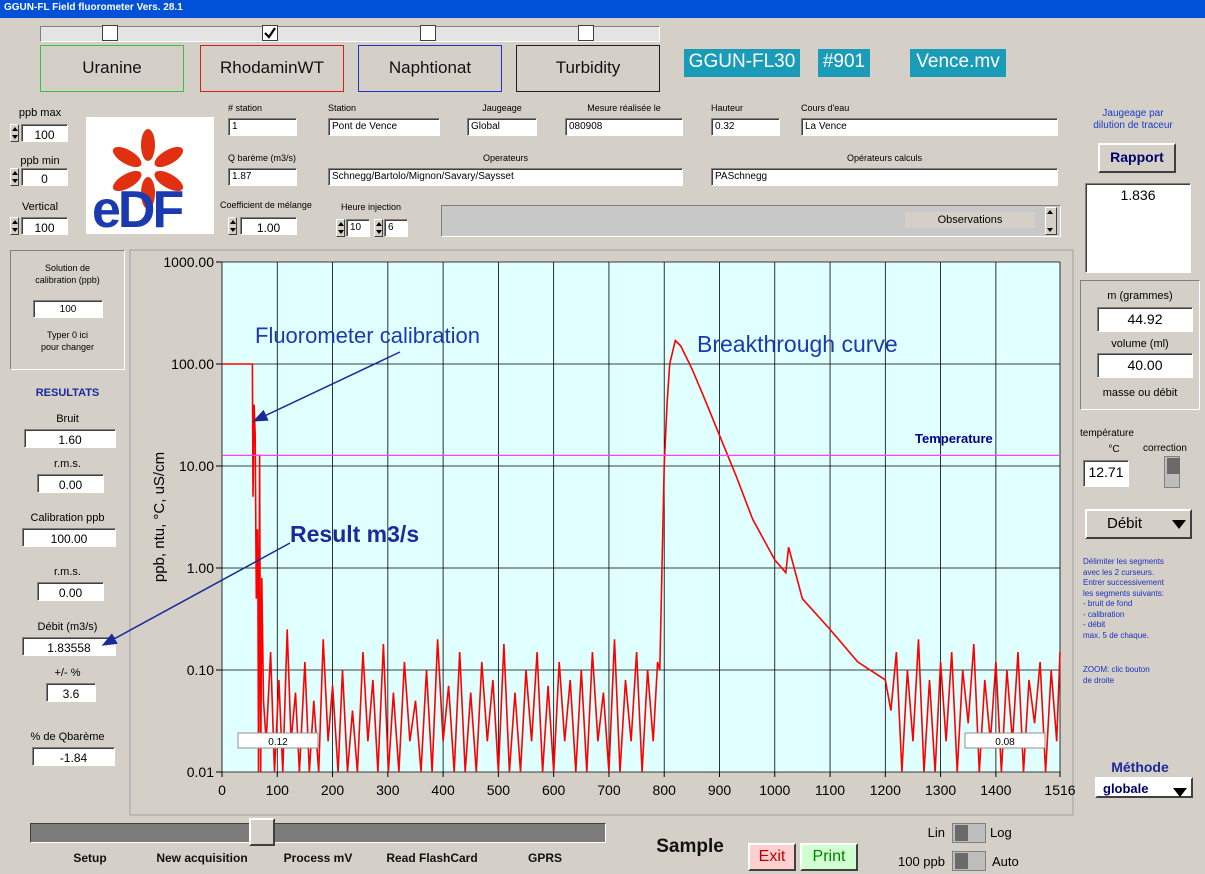  I want to click on field-input: La Vence, so click(929, 127).